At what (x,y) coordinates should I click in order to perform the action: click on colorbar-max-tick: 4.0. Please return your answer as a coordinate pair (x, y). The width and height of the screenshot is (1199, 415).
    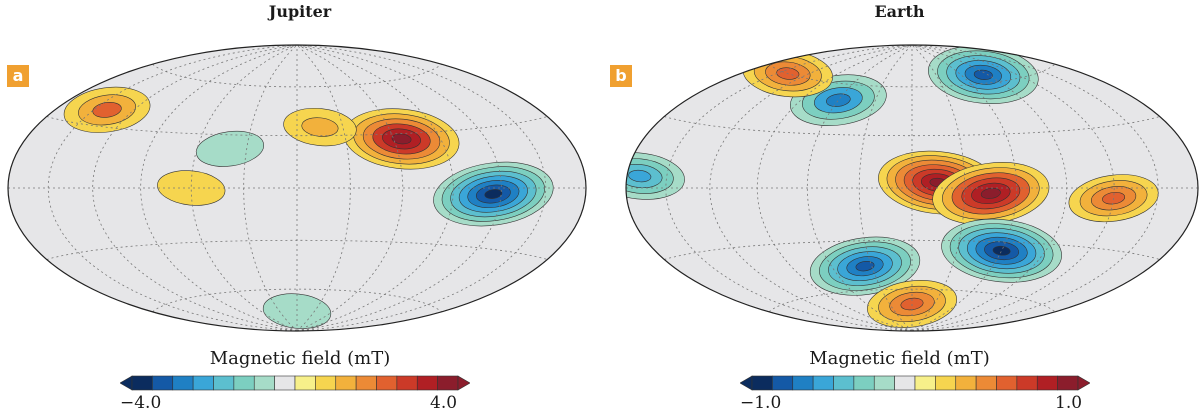
    Looking at the image, I should click on (444, 403).